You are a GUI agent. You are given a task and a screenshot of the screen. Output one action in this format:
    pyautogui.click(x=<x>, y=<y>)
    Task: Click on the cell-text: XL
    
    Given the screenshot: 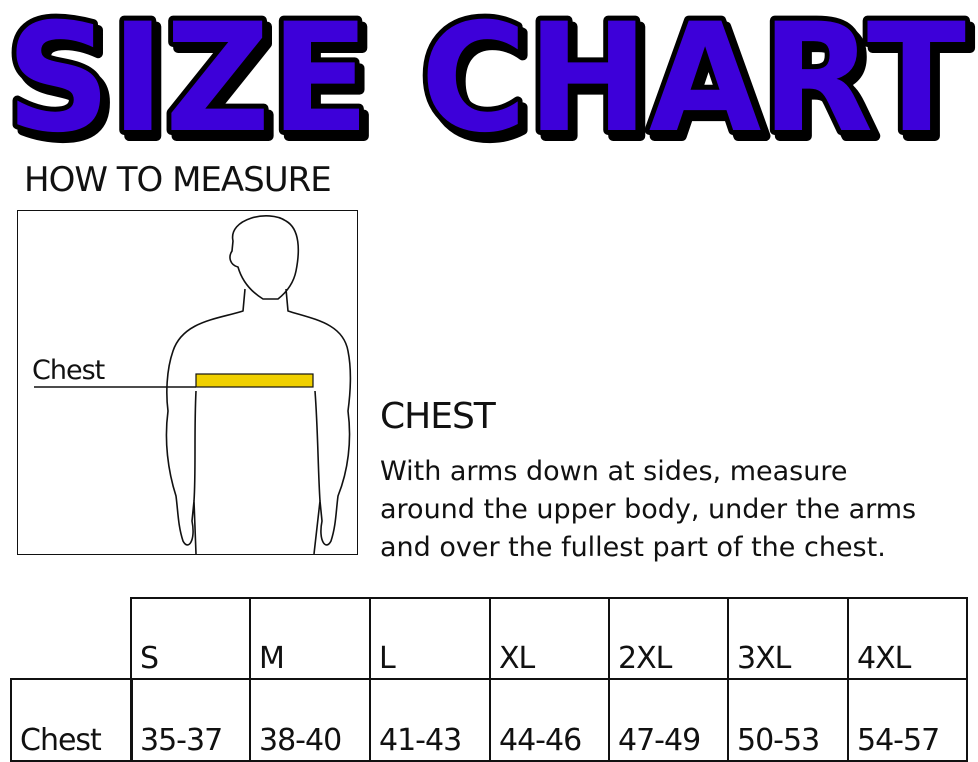 What is the action you would take?
    pyautogui.click(x=517, y=658)
    